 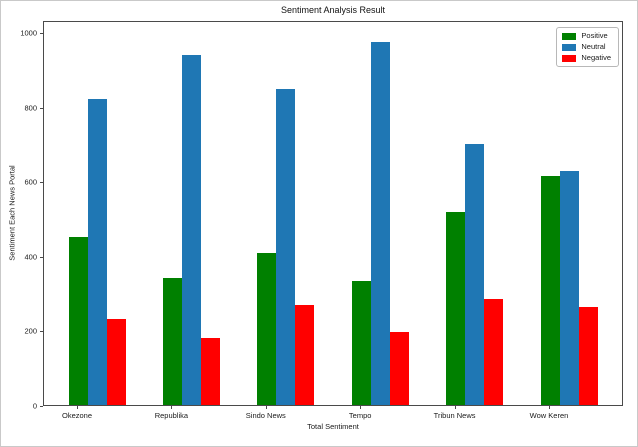 What do you see at coordinates (594, 35) in the screenshot?
I see `legend-label: Positive` at bounding box center [594, 35].